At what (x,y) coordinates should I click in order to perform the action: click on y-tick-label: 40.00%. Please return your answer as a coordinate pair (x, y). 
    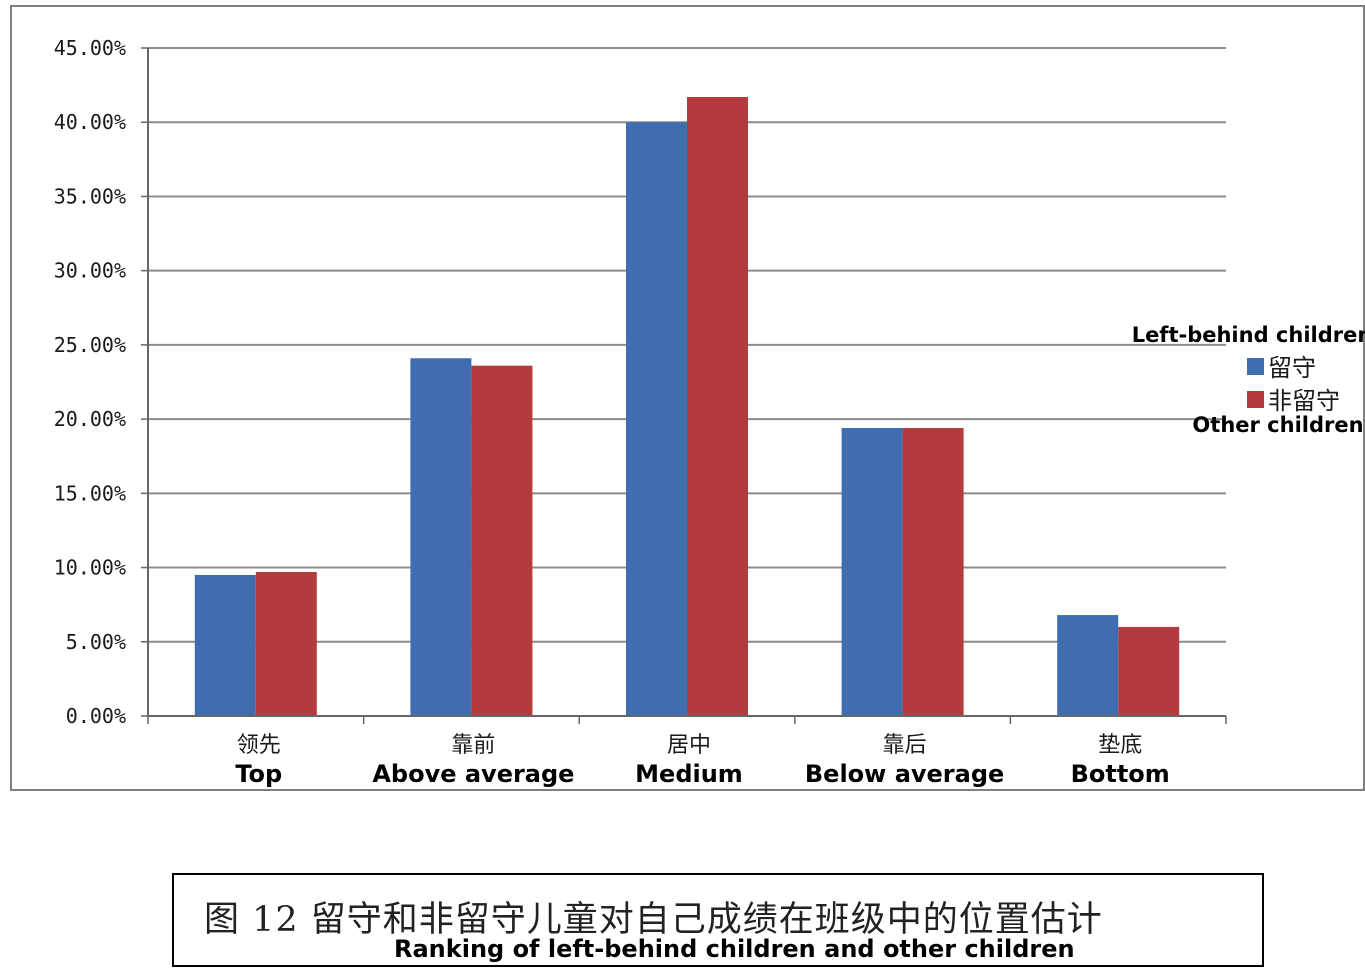
    Looking at the image, I should click on (90, 122).